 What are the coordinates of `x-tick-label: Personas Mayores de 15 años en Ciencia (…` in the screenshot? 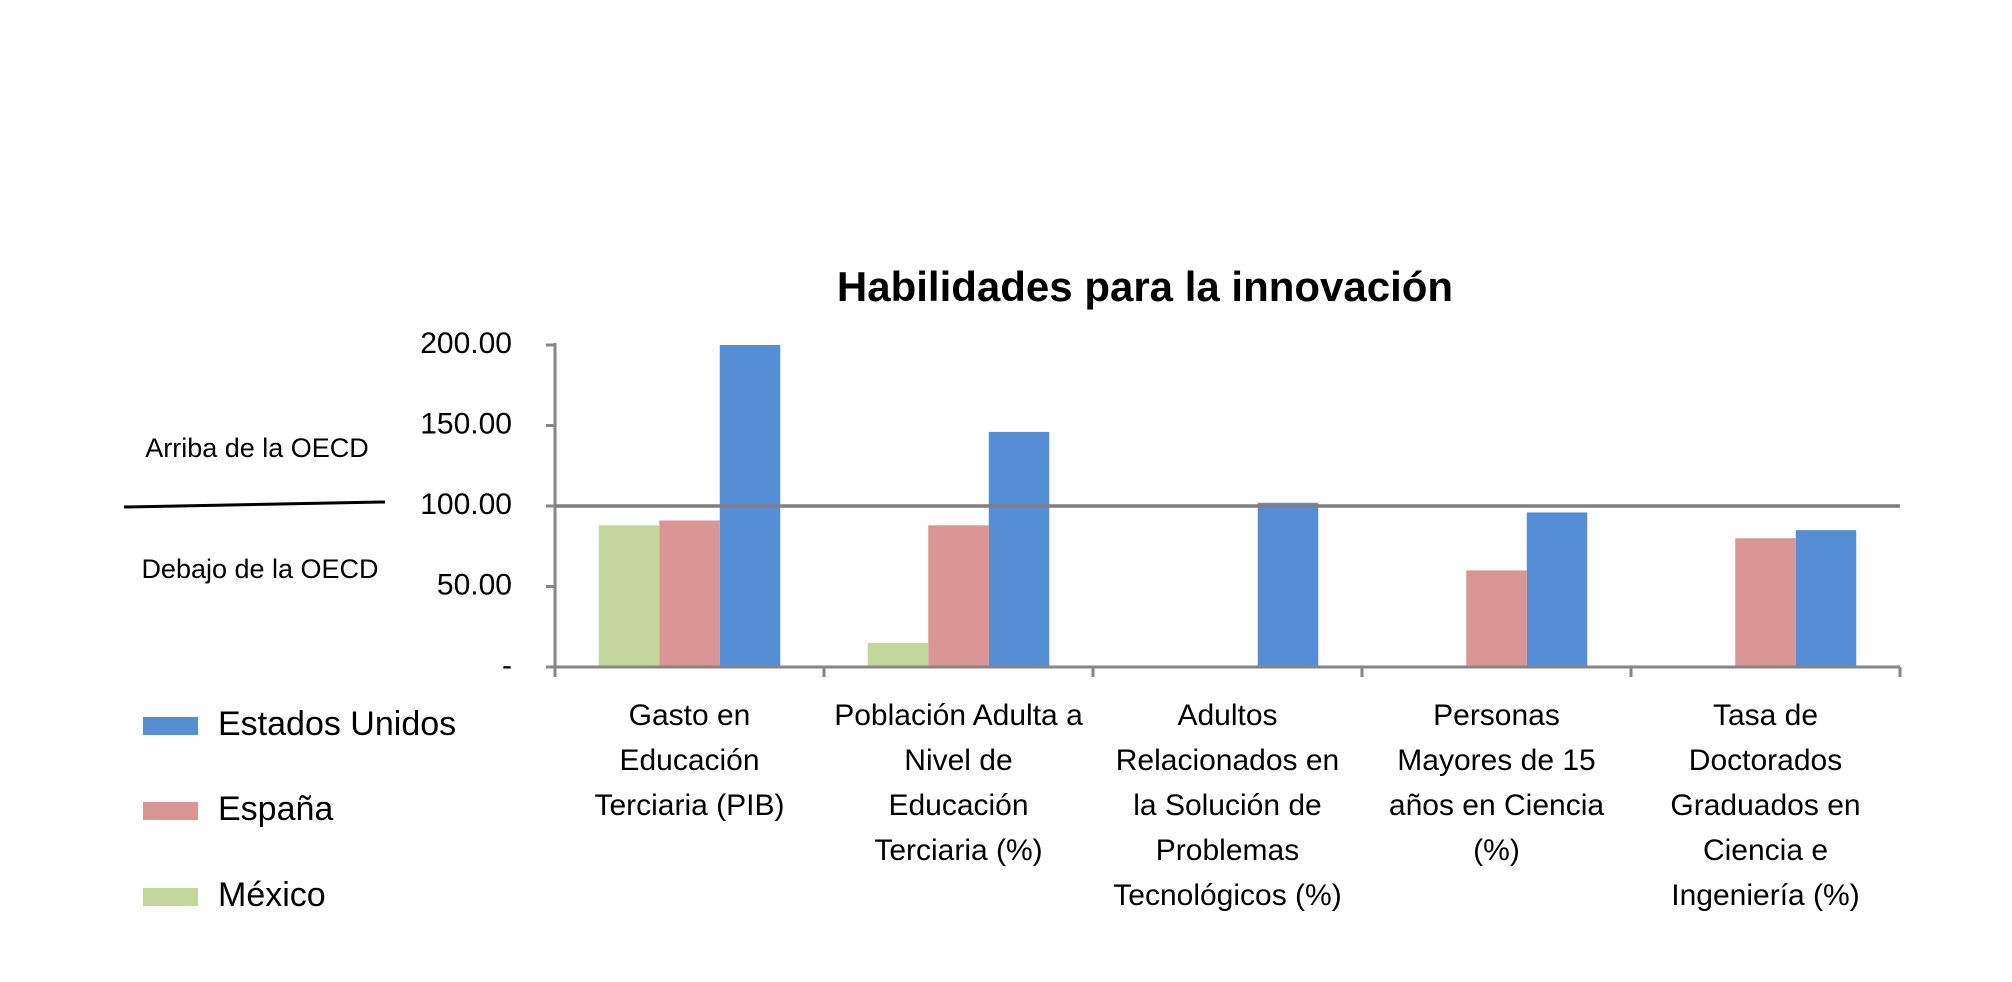 It's located at (1496, 783).